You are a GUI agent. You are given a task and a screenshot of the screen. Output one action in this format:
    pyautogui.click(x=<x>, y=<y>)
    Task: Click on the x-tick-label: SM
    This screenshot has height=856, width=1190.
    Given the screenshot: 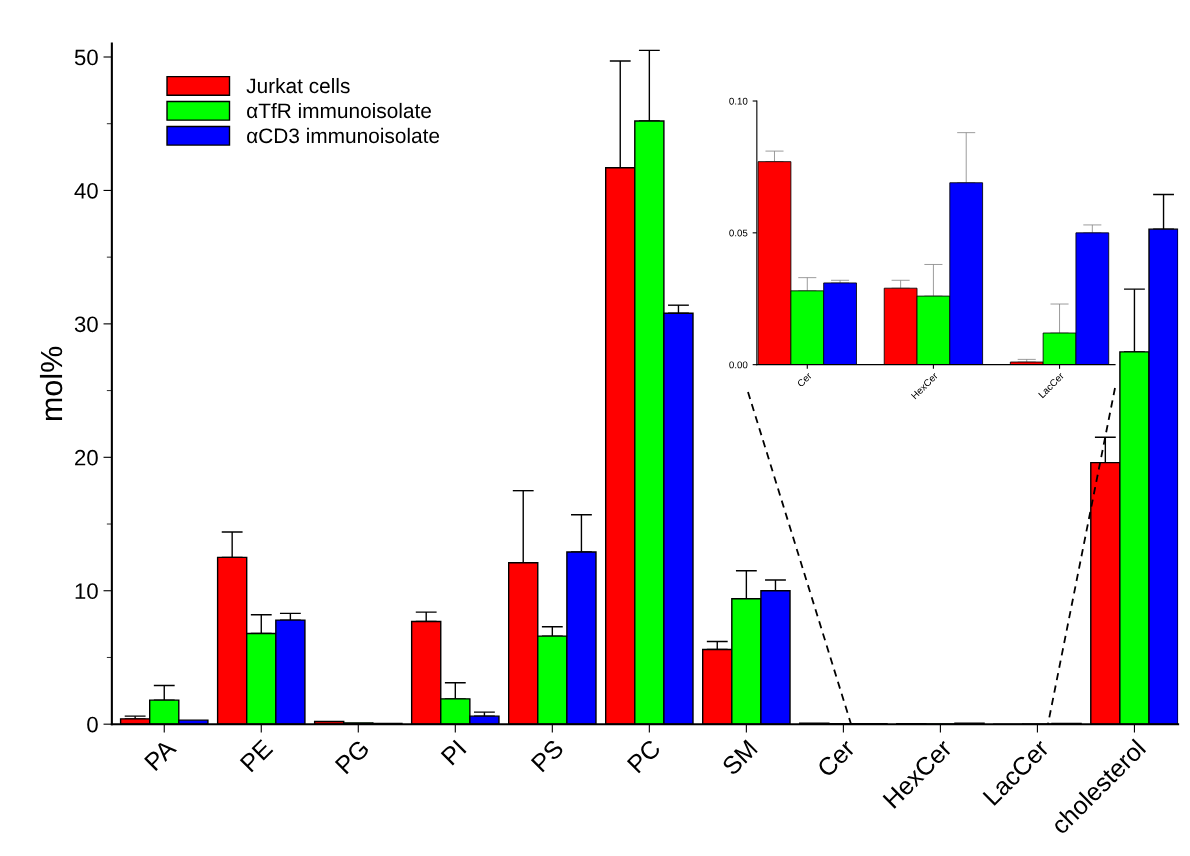 What is the action you would take?
    pyautogui.click(x=739, y=758)
    